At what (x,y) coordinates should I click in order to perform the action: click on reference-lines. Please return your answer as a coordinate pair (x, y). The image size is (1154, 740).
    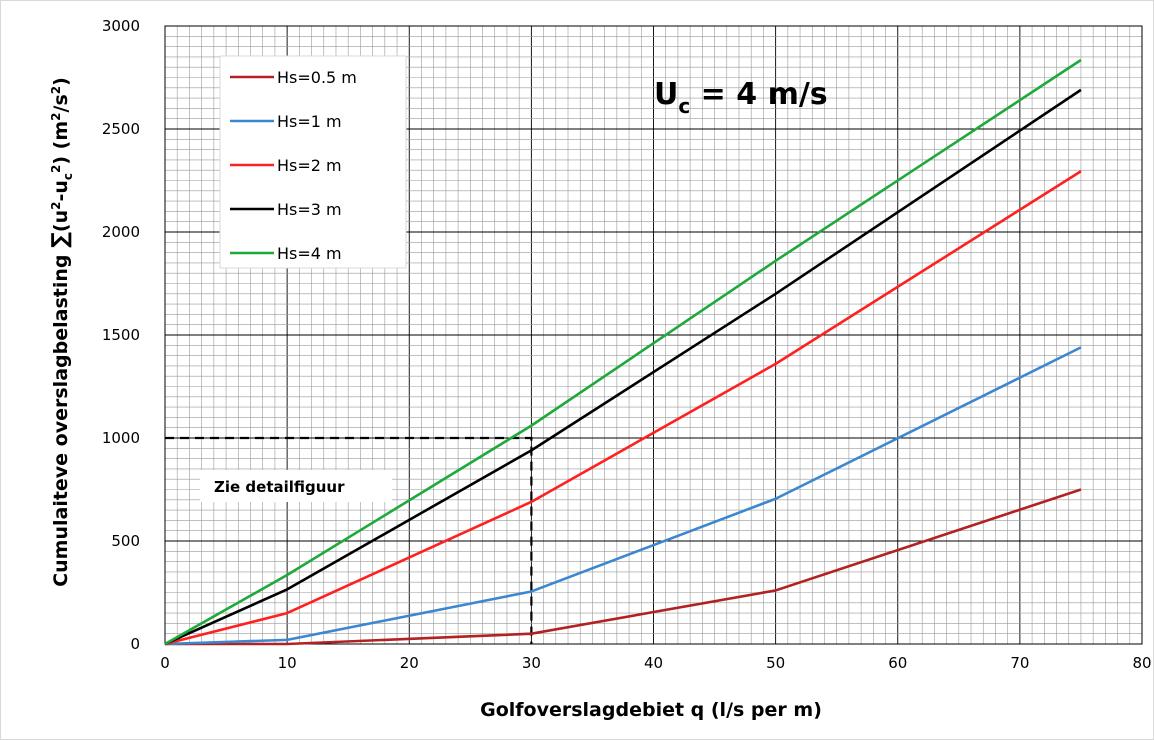
    Looking at the image, I should click on (349, 540).